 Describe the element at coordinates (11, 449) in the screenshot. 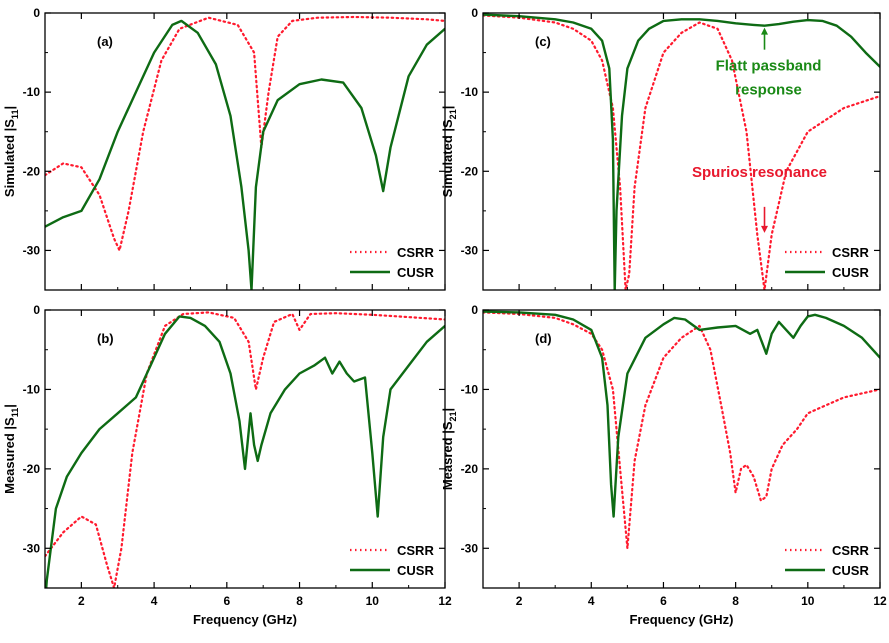

I see `y-axis-title: Measured |S11|` at that location.